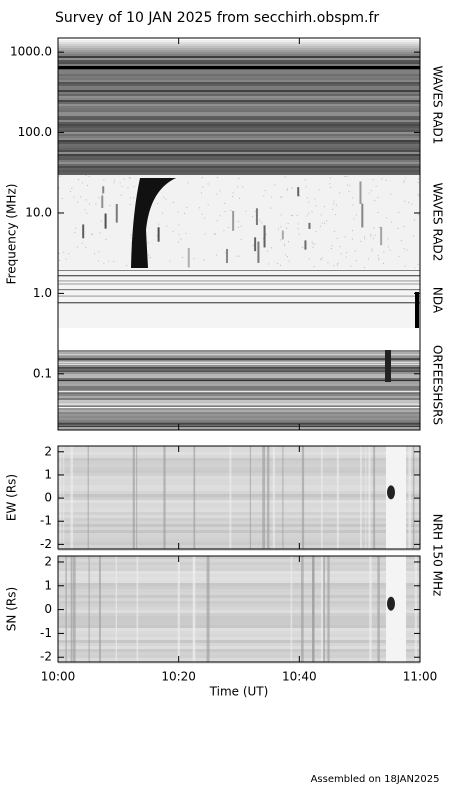 The image size is (450, 800). What do you see at coordinates (48, 609) in the screenshot?
I see `y-tick-label: 0` at bounding box center [48, 609].